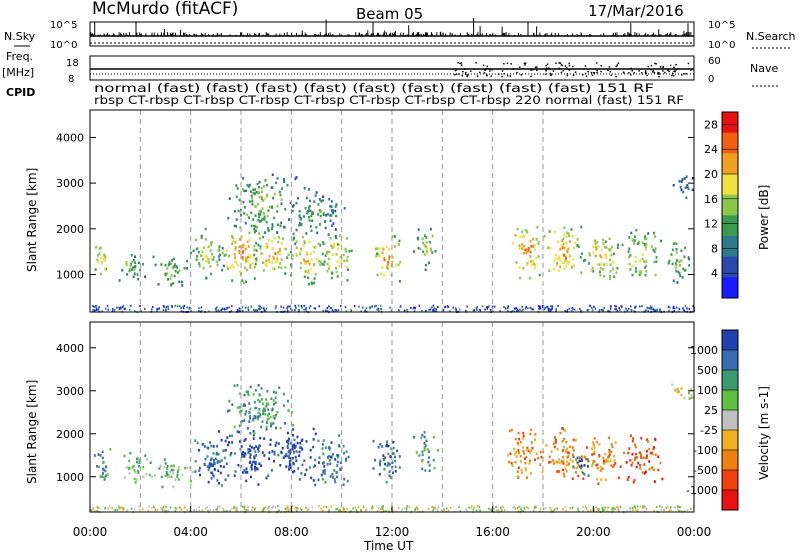 This screenshot has height=554, width=800. What do you see at coordinates (714, 273) in the screenshot?
I see `colorbar-tick-label: 4` at bounding box center [714, 273].